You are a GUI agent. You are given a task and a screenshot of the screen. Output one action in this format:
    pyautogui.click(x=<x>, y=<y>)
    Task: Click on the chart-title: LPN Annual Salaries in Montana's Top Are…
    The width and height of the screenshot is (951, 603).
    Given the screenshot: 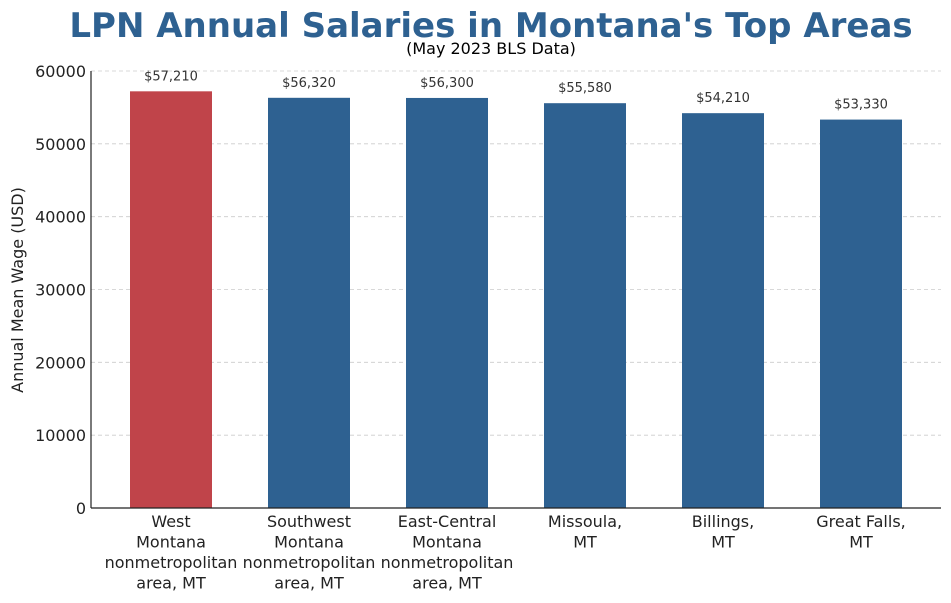 What is the action you would take?
    pyautogui.click(x=490, y=26)
    